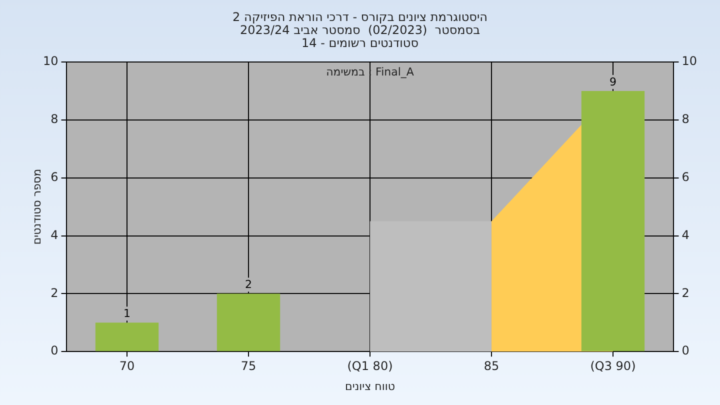 Image resolution: width=720 pixels, height=405 pixels. Describe the element at coordinates (54, 119) in the screenshot. I see `y-tick-label: 8` at that location.